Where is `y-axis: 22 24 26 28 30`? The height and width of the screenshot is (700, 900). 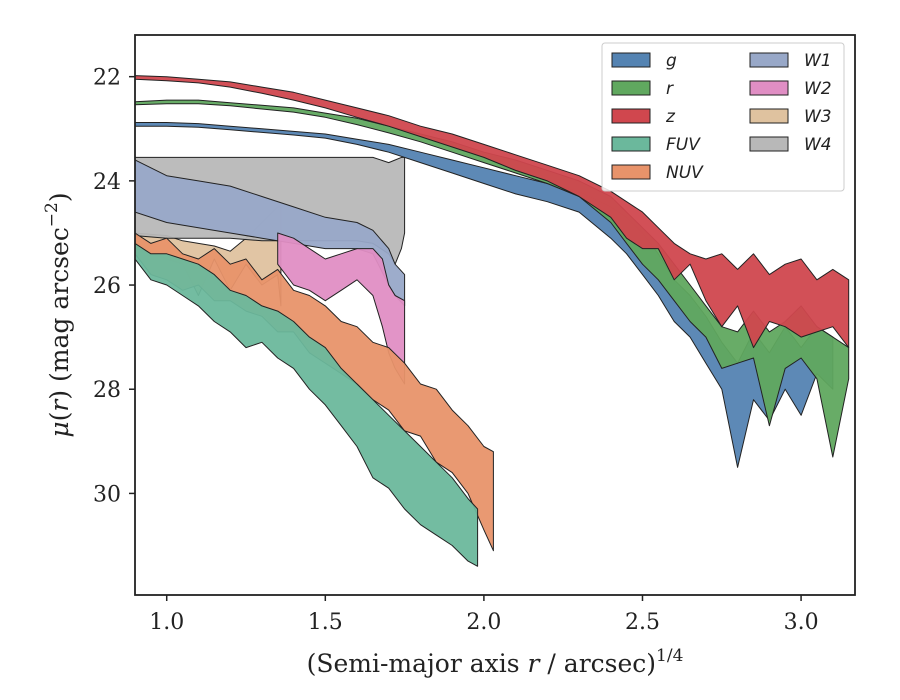
y-axis: 22 24 26 28 30 is located at coordinates (114, 286).